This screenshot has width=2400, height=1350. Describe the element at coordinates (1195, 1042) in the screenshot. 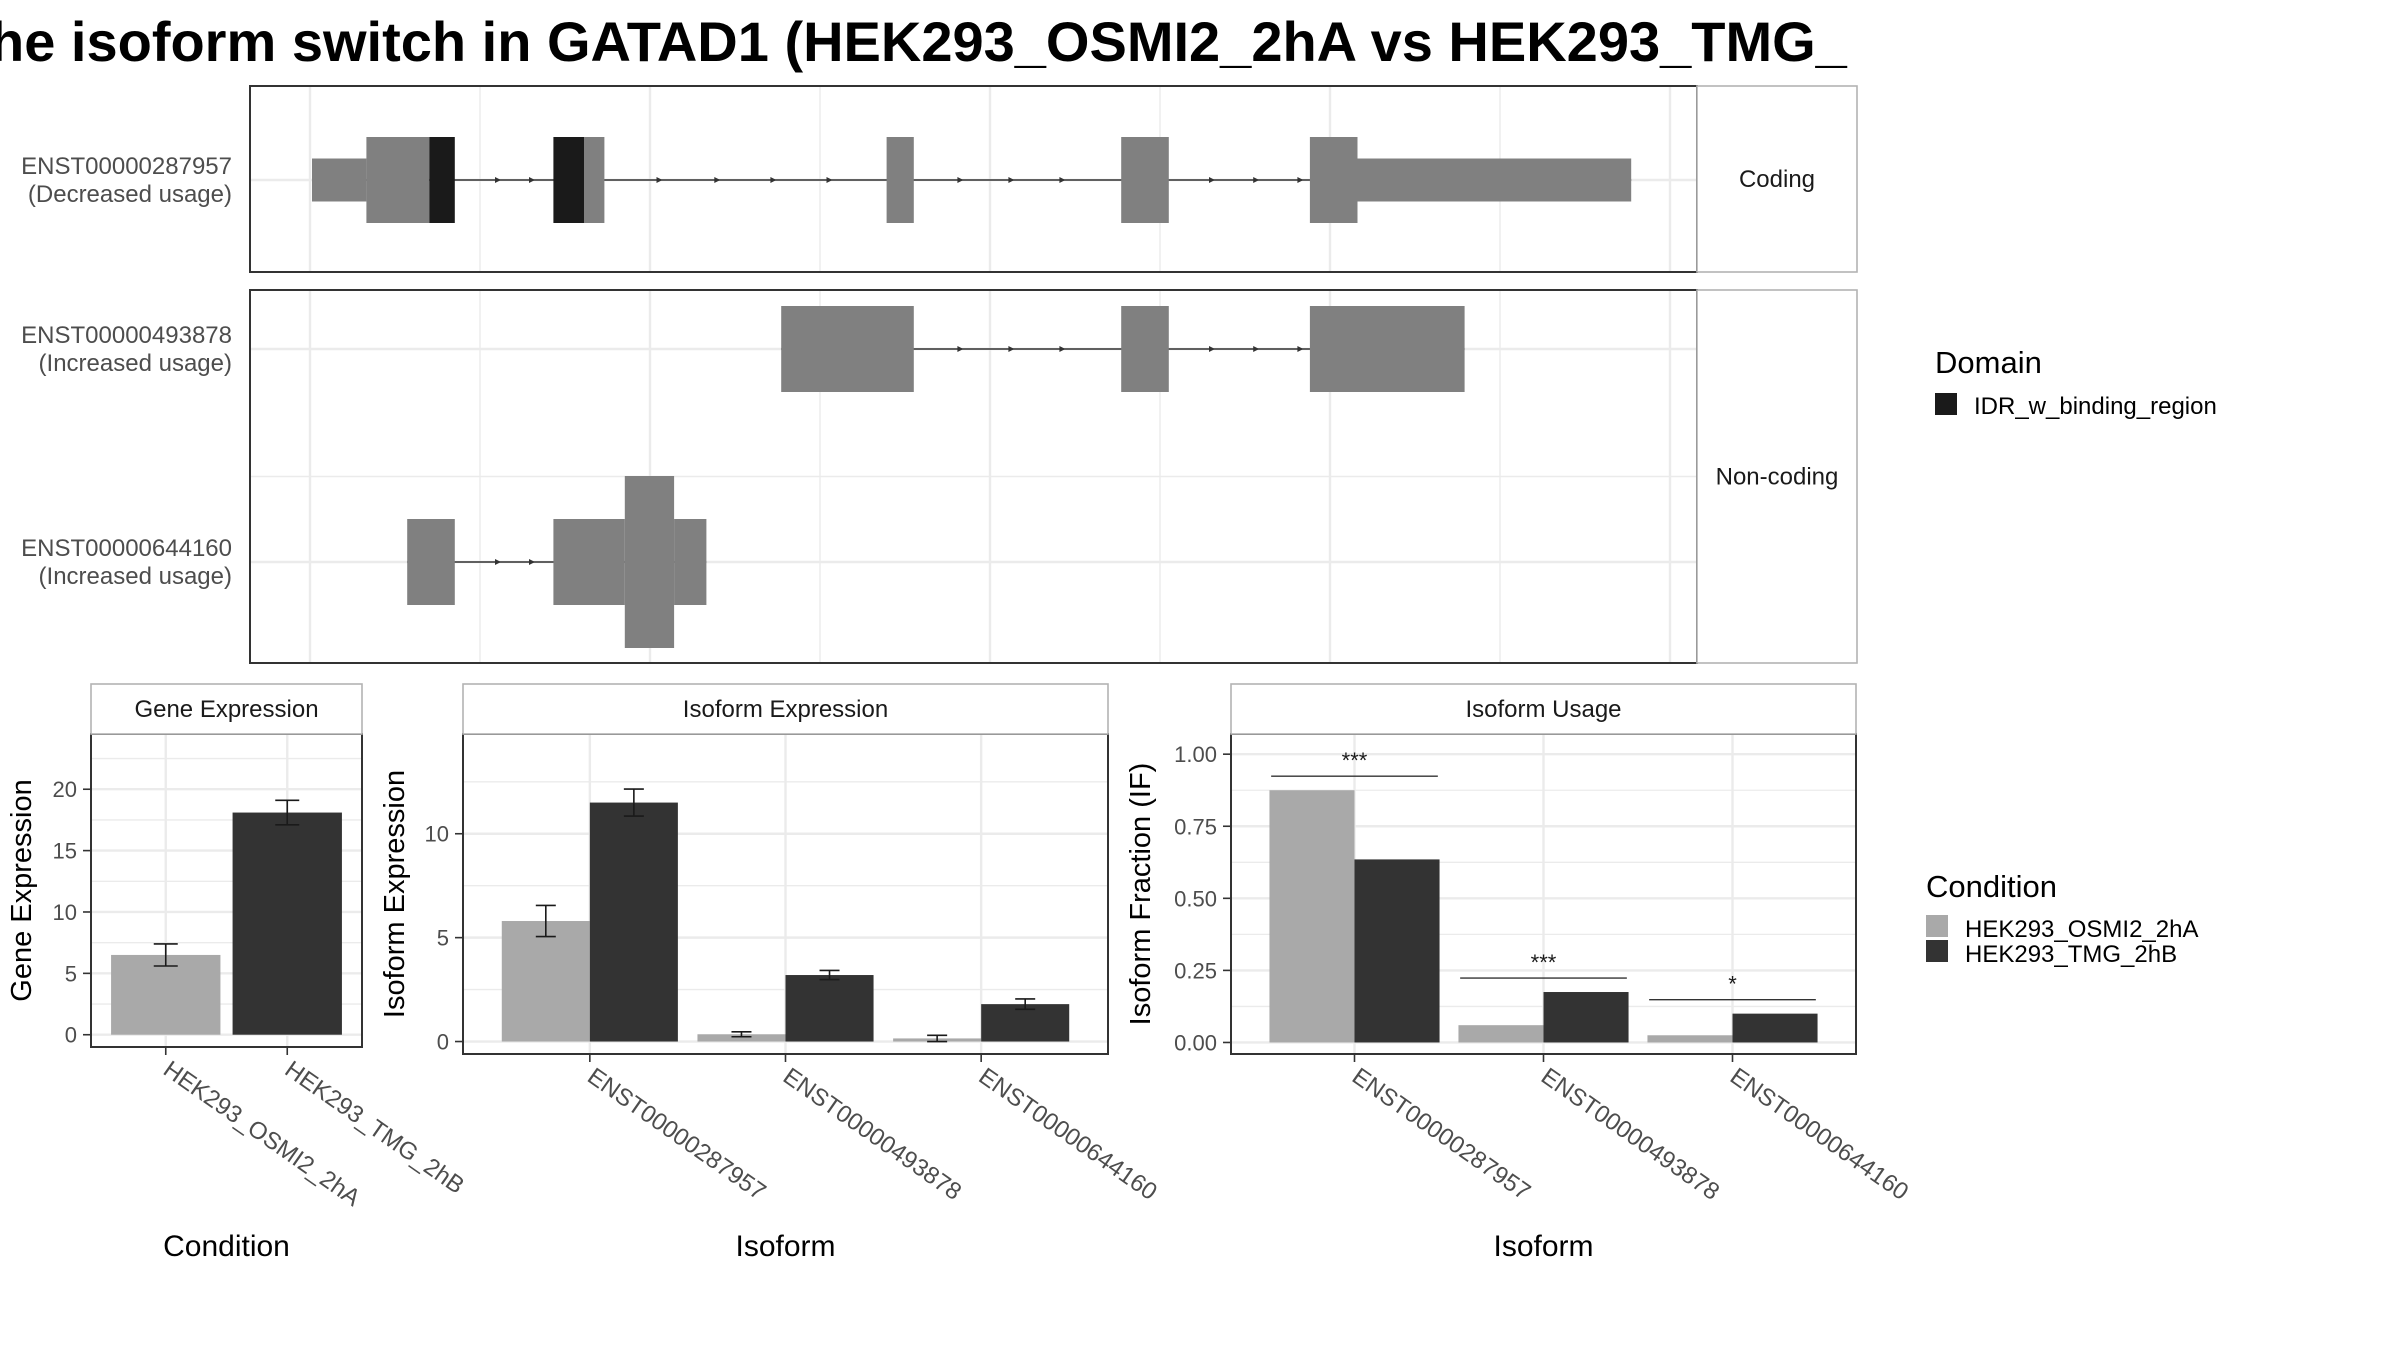

I see `y-tick-label: 0.00` at that location.